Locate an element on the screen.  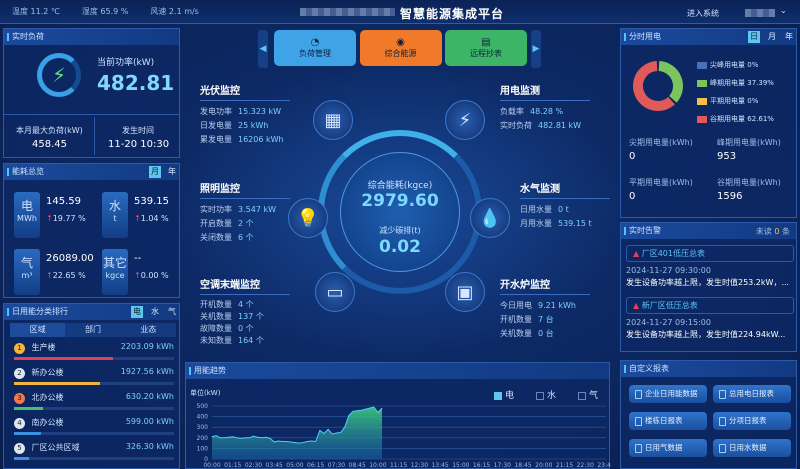
nav-next-button: ▶ is located at coordinates (536, 49).